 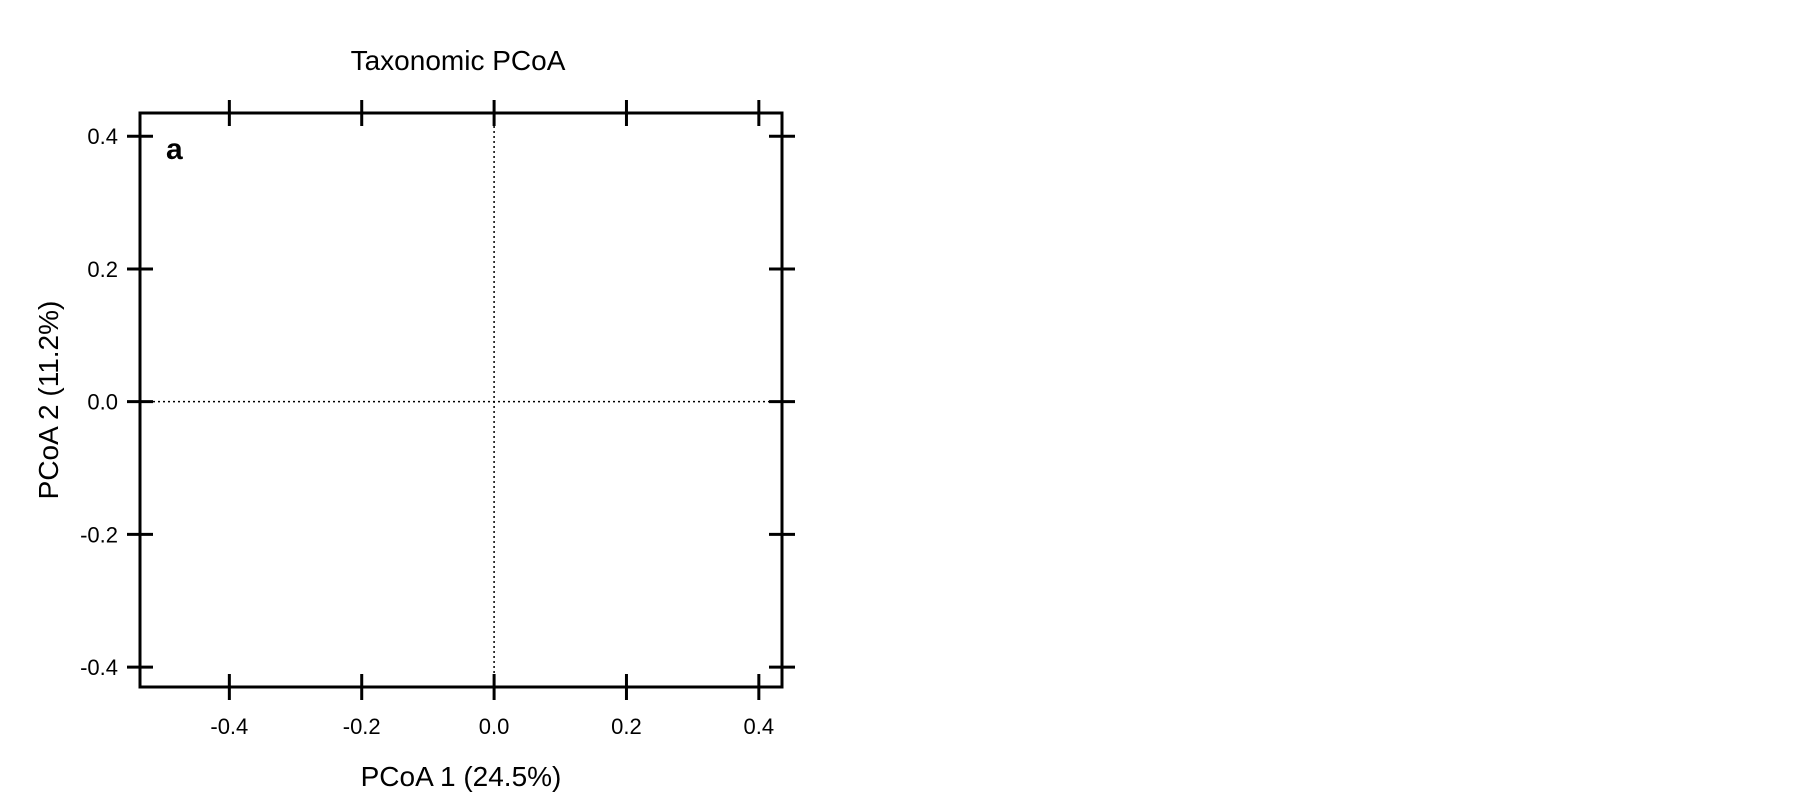 What do you see at coordinates (99, 667) in the screenshot?
I see `y-tick-label: -0.4` at bounding box center [99, 667].